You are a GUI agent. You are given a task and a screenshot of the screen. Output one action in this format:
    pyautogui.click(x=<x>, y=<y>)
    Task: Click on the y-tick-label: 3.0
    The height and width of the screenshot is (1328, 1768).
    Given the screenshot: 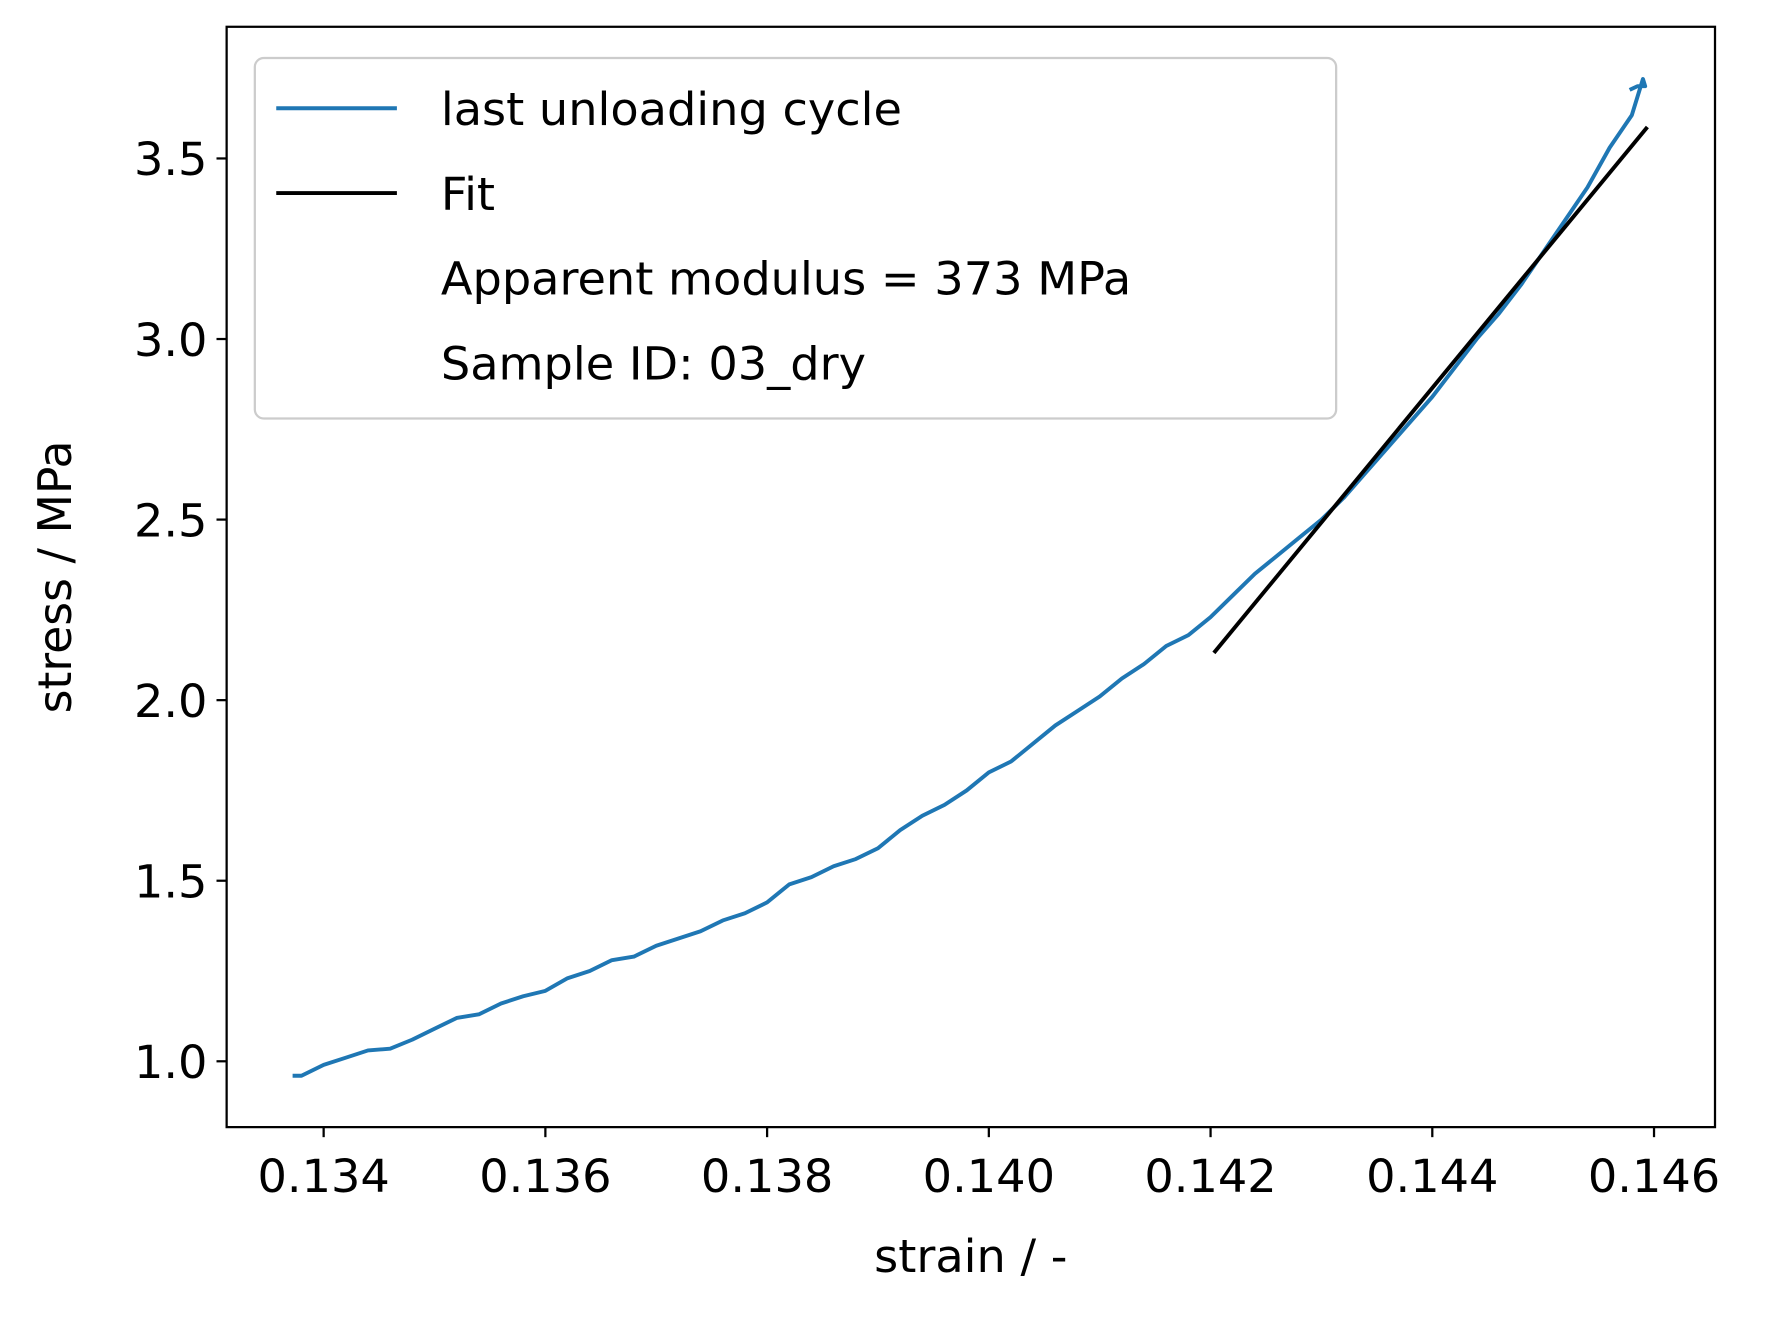 What is the action you would take?
    pyautogui.click(x=171, y=340)
    